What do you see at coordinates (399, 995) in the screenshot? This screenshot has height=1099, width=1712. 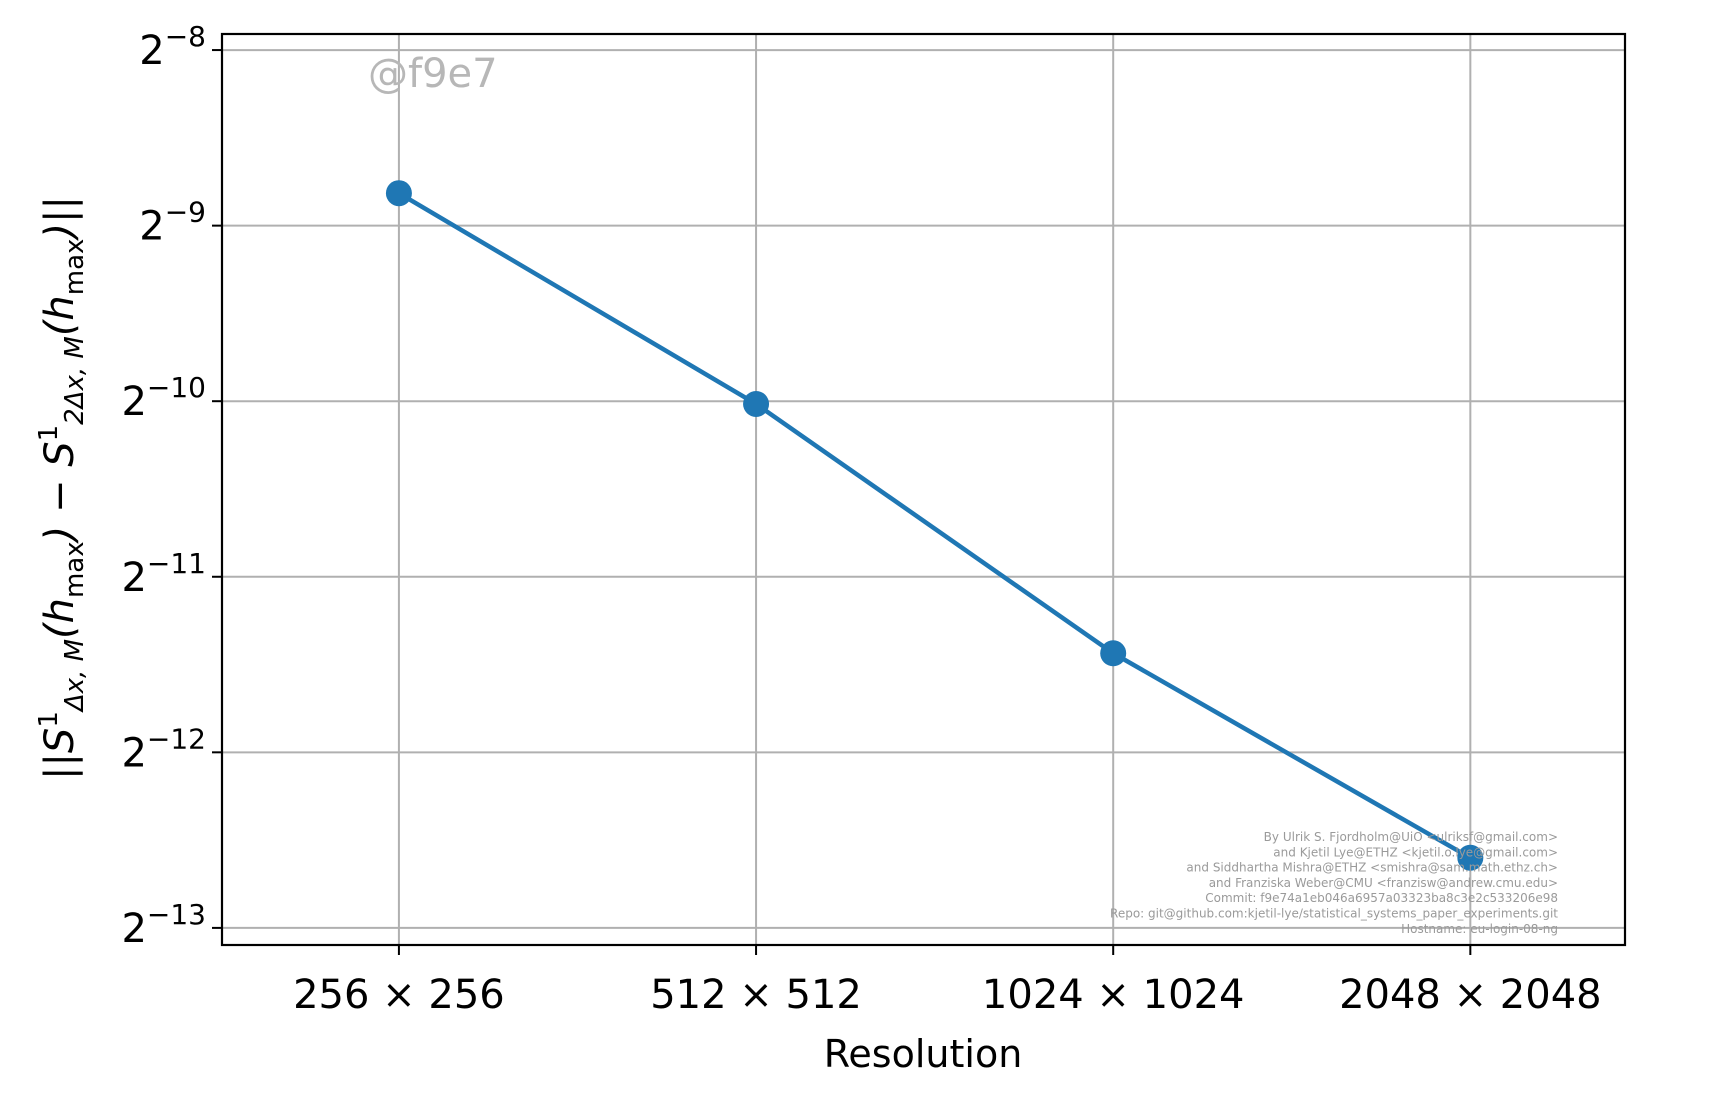 I see `x-tick-label-0: 256 × 256` at bounding box center [399, 995].